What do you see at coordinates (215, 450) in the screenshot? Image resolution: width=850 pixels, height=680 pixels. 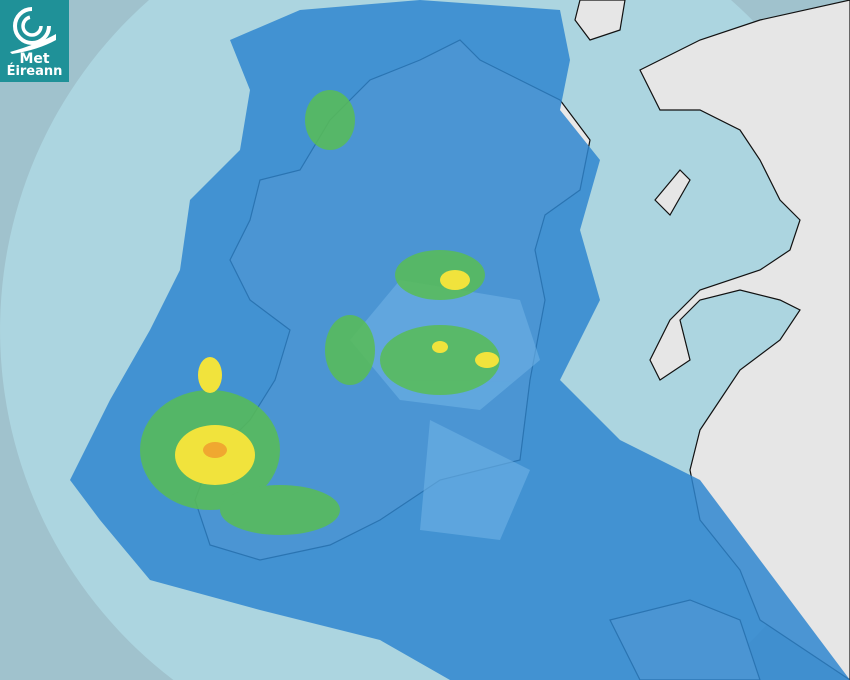 I see `rain-orange` at bounding box center [215, 450].